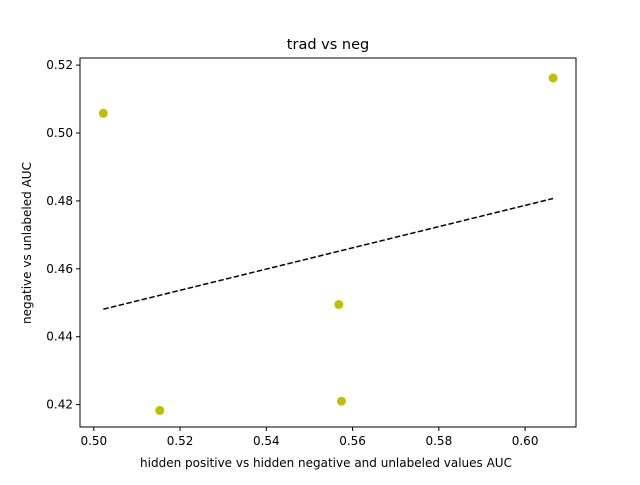 Image resolution: width=640 pixels, height=485 pixels. Describe the element at coordinates (59, 133) in the screenshot. I see `y-tick-label: 0.50` at that location.